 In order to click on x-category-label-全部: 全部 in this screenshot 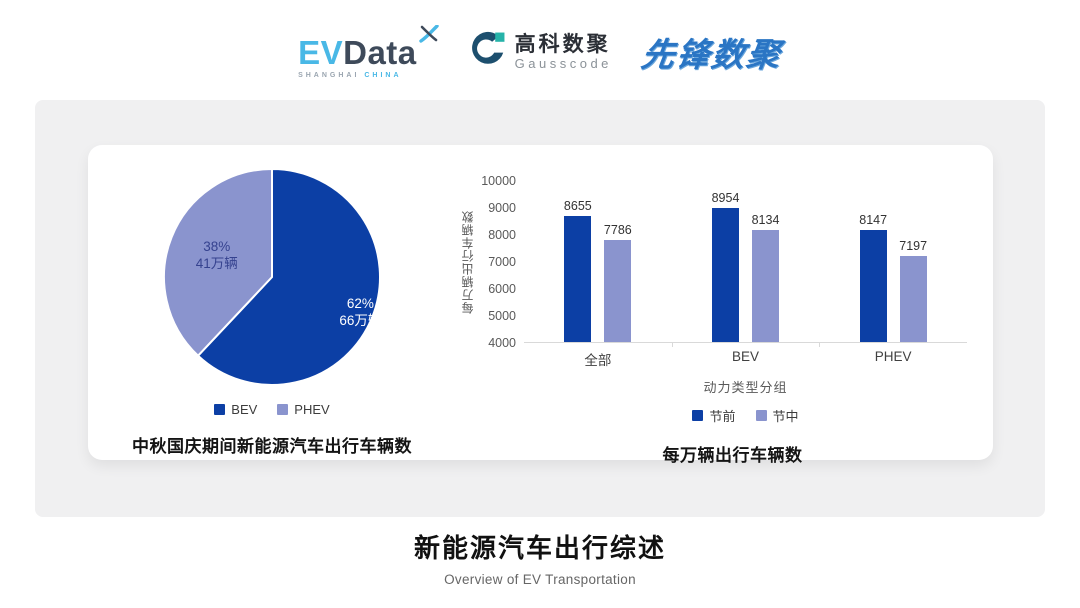, I will do `click(598, 360)`.